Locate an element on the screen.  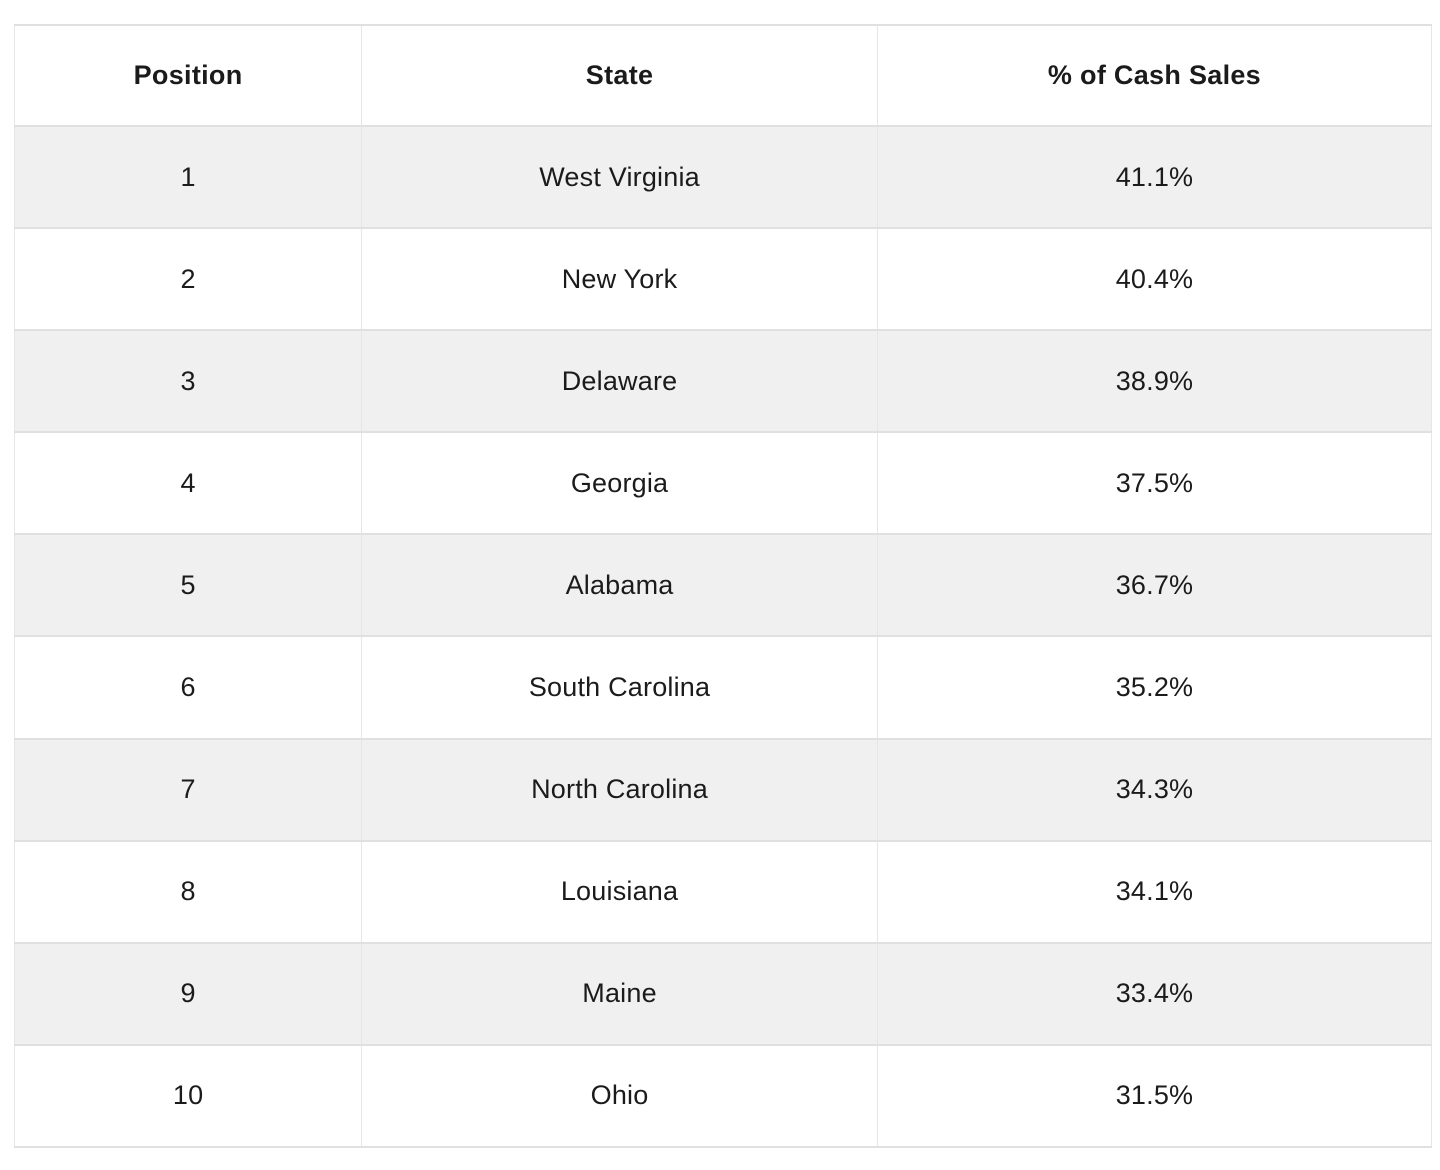
table-row: 1 West Virginia 41.1% is located at coordinates (723, 177).